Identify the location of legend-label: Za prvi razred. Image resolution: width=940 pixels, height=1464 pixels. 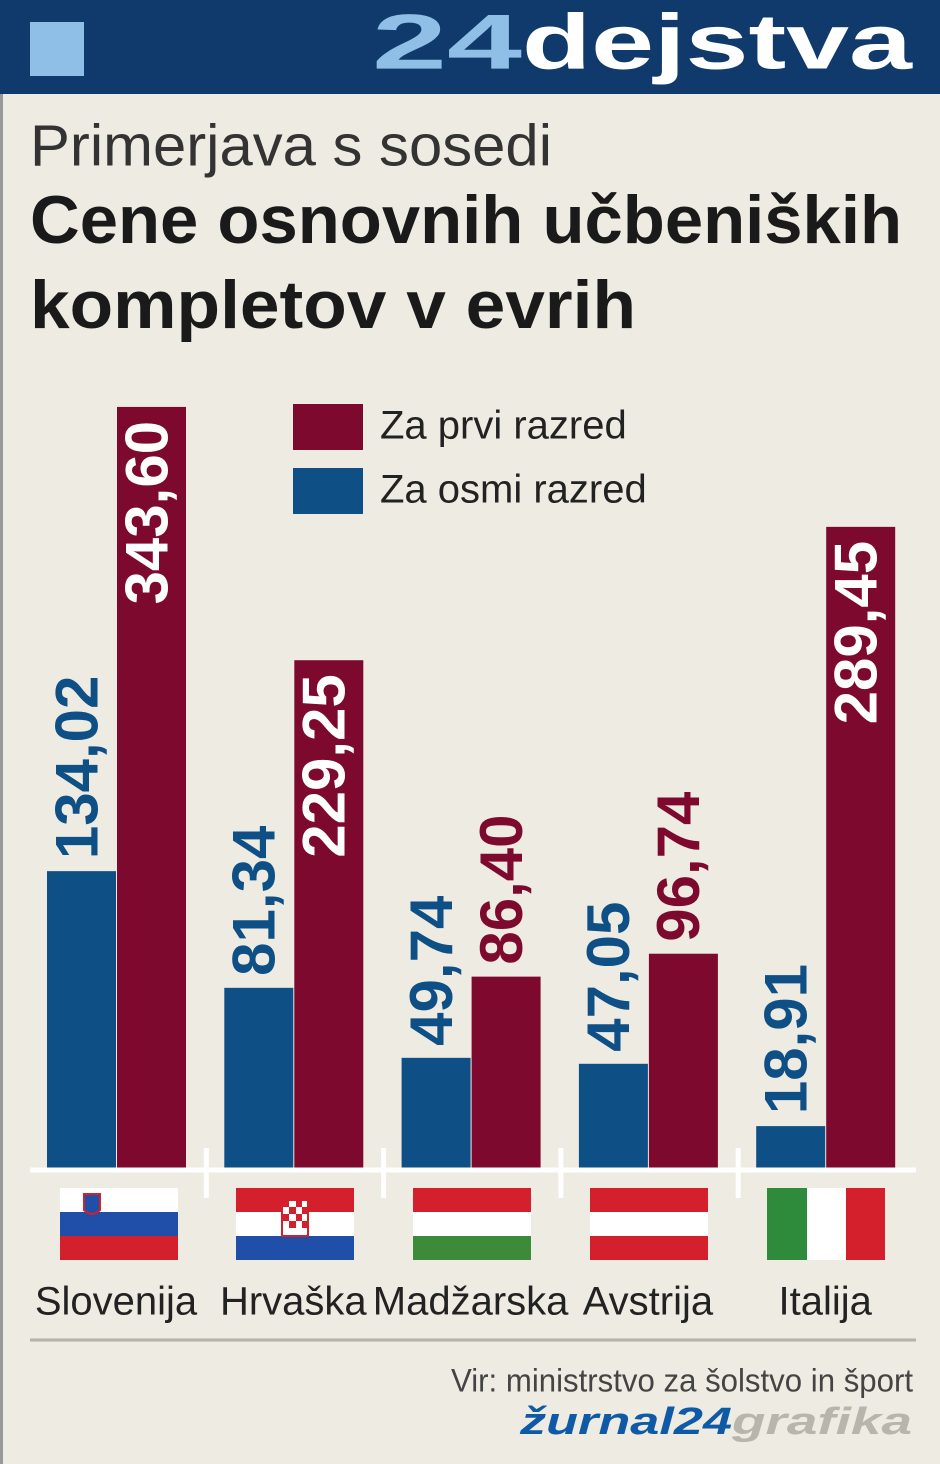
(503, 426).